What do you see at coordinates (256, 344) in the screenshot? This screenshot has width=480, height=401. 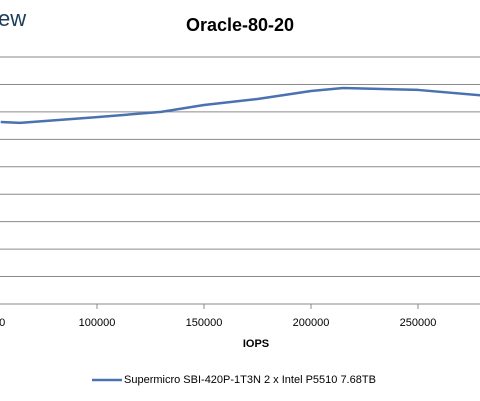 I see `x-axis-label: IOPS` at bounding box center [256, 344].